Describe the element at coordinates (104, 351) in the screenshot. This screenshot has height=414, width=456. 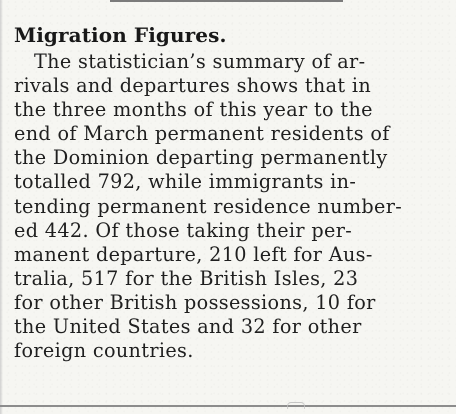
I see `body-line-13: foreign countries.` at that location.